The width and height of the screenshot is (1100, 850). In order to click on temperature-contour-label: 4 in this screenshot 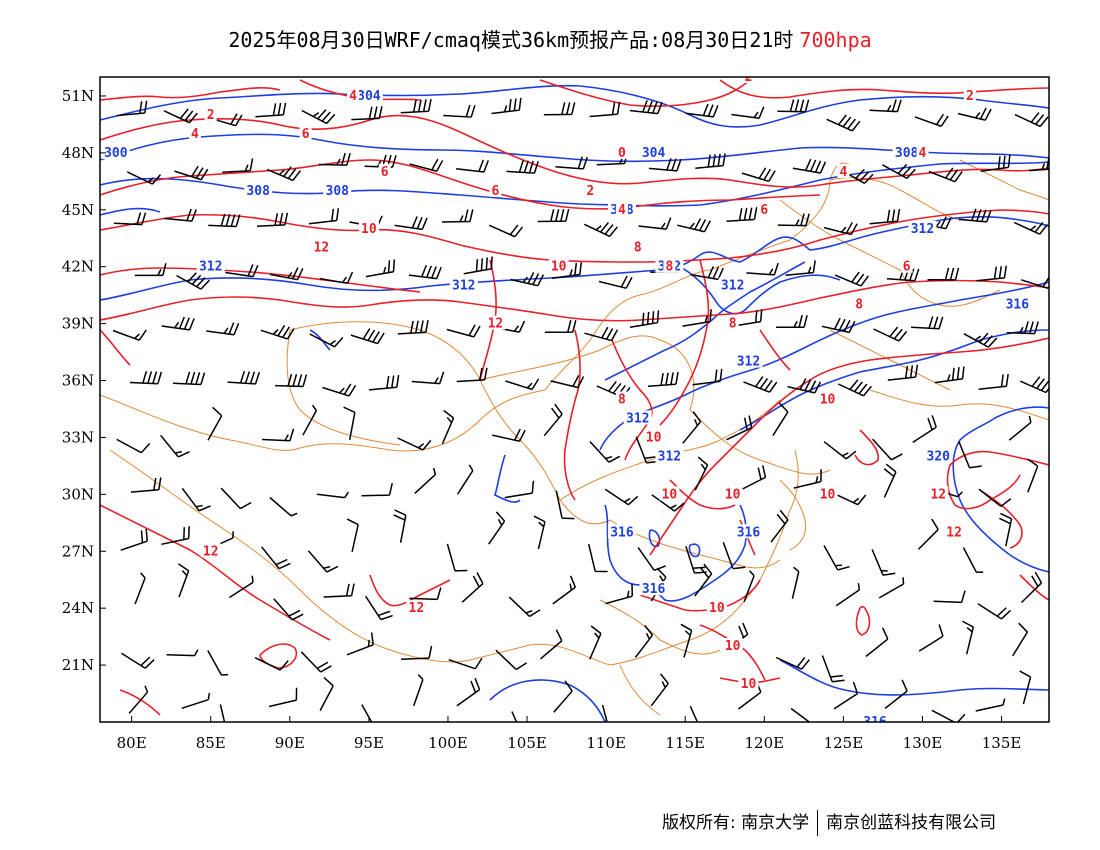, I will do `click(353, 96)`.